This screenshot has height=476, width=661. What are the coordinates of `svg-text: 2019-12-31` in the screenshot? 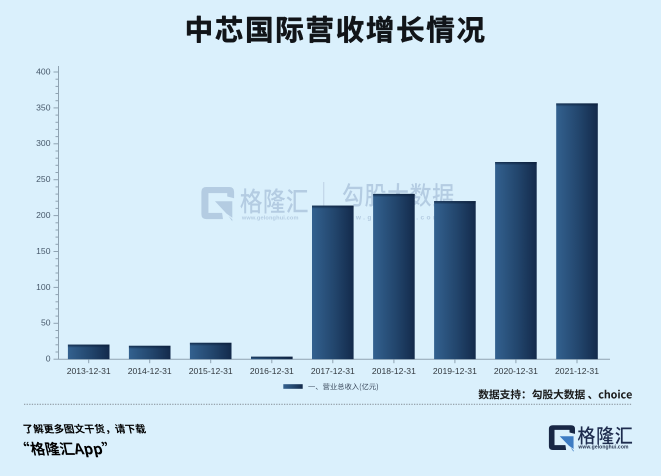 It's located at (455, 371).